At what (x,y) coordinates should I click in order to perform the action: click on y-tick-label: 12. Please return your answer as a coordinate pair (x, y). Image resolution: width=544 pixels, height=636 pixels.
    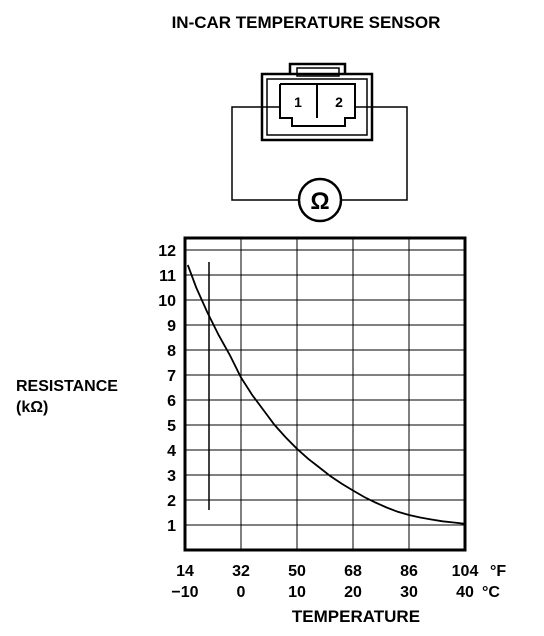
    Looking at the image, I should click on (167, 251).